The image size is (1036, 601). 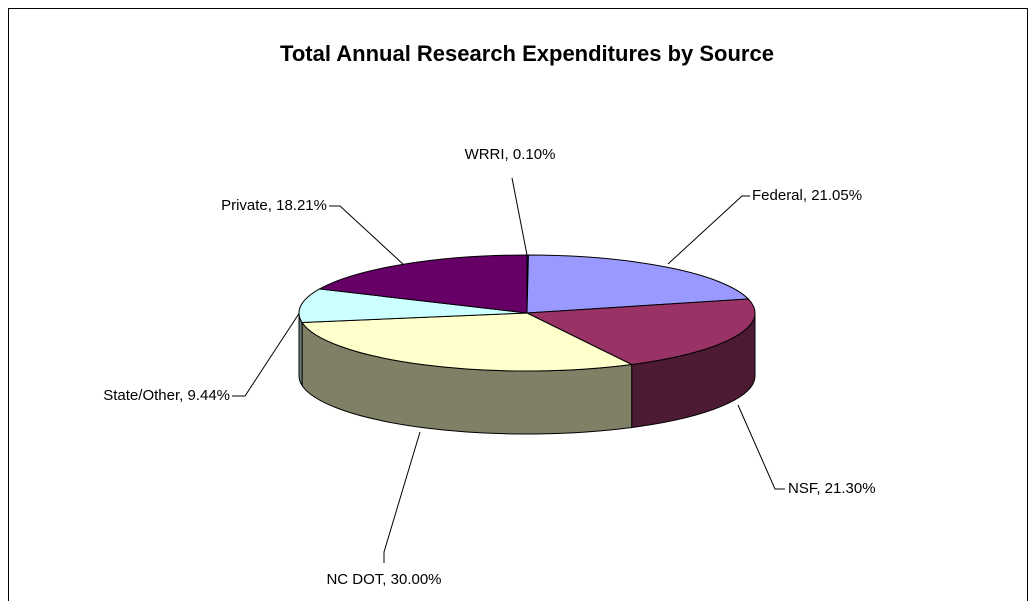 What do you see at coordinates (383, 579) in the screenshot?
I see `data-label: NC DOT, 30.00%` at bounding box center [383, 579].